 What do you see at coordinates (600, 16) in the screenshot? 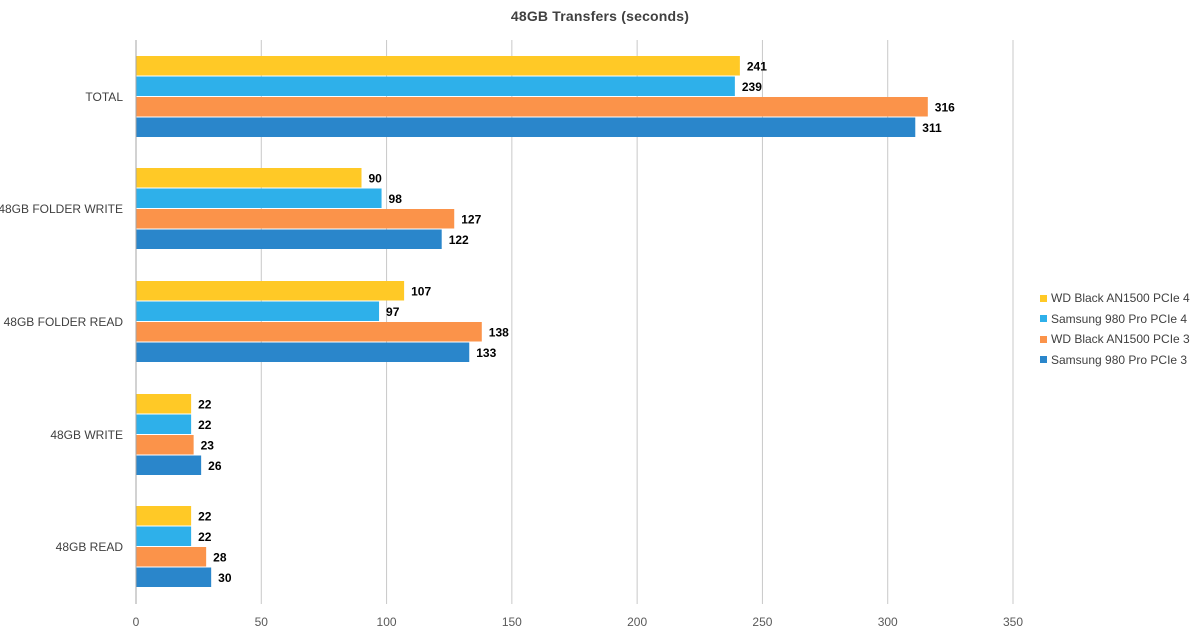
I see `chart-title: 48GB Transfers (seconds)` at bounding box center [600, 16].